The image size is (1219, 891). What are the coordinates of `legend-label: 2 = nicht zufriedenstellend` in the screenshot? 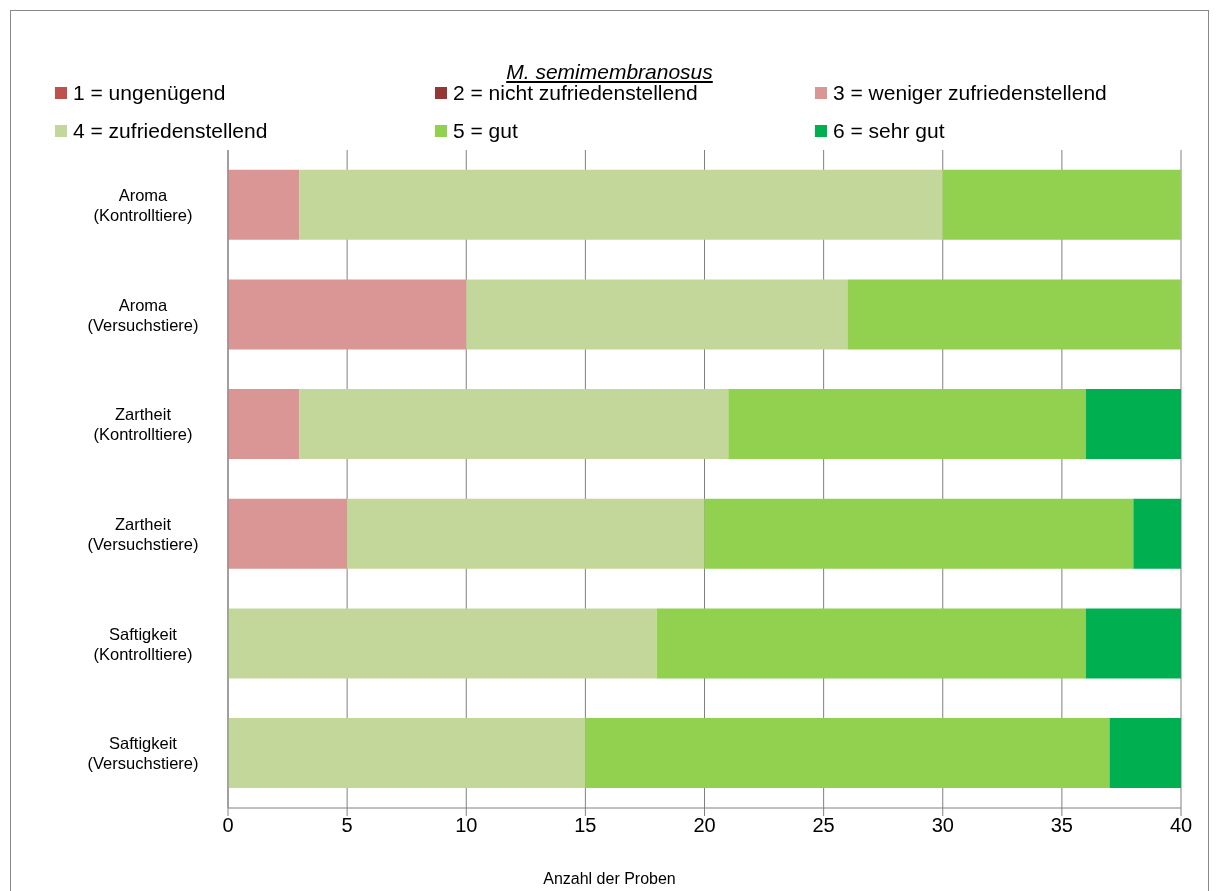 It's located at (575, 93).